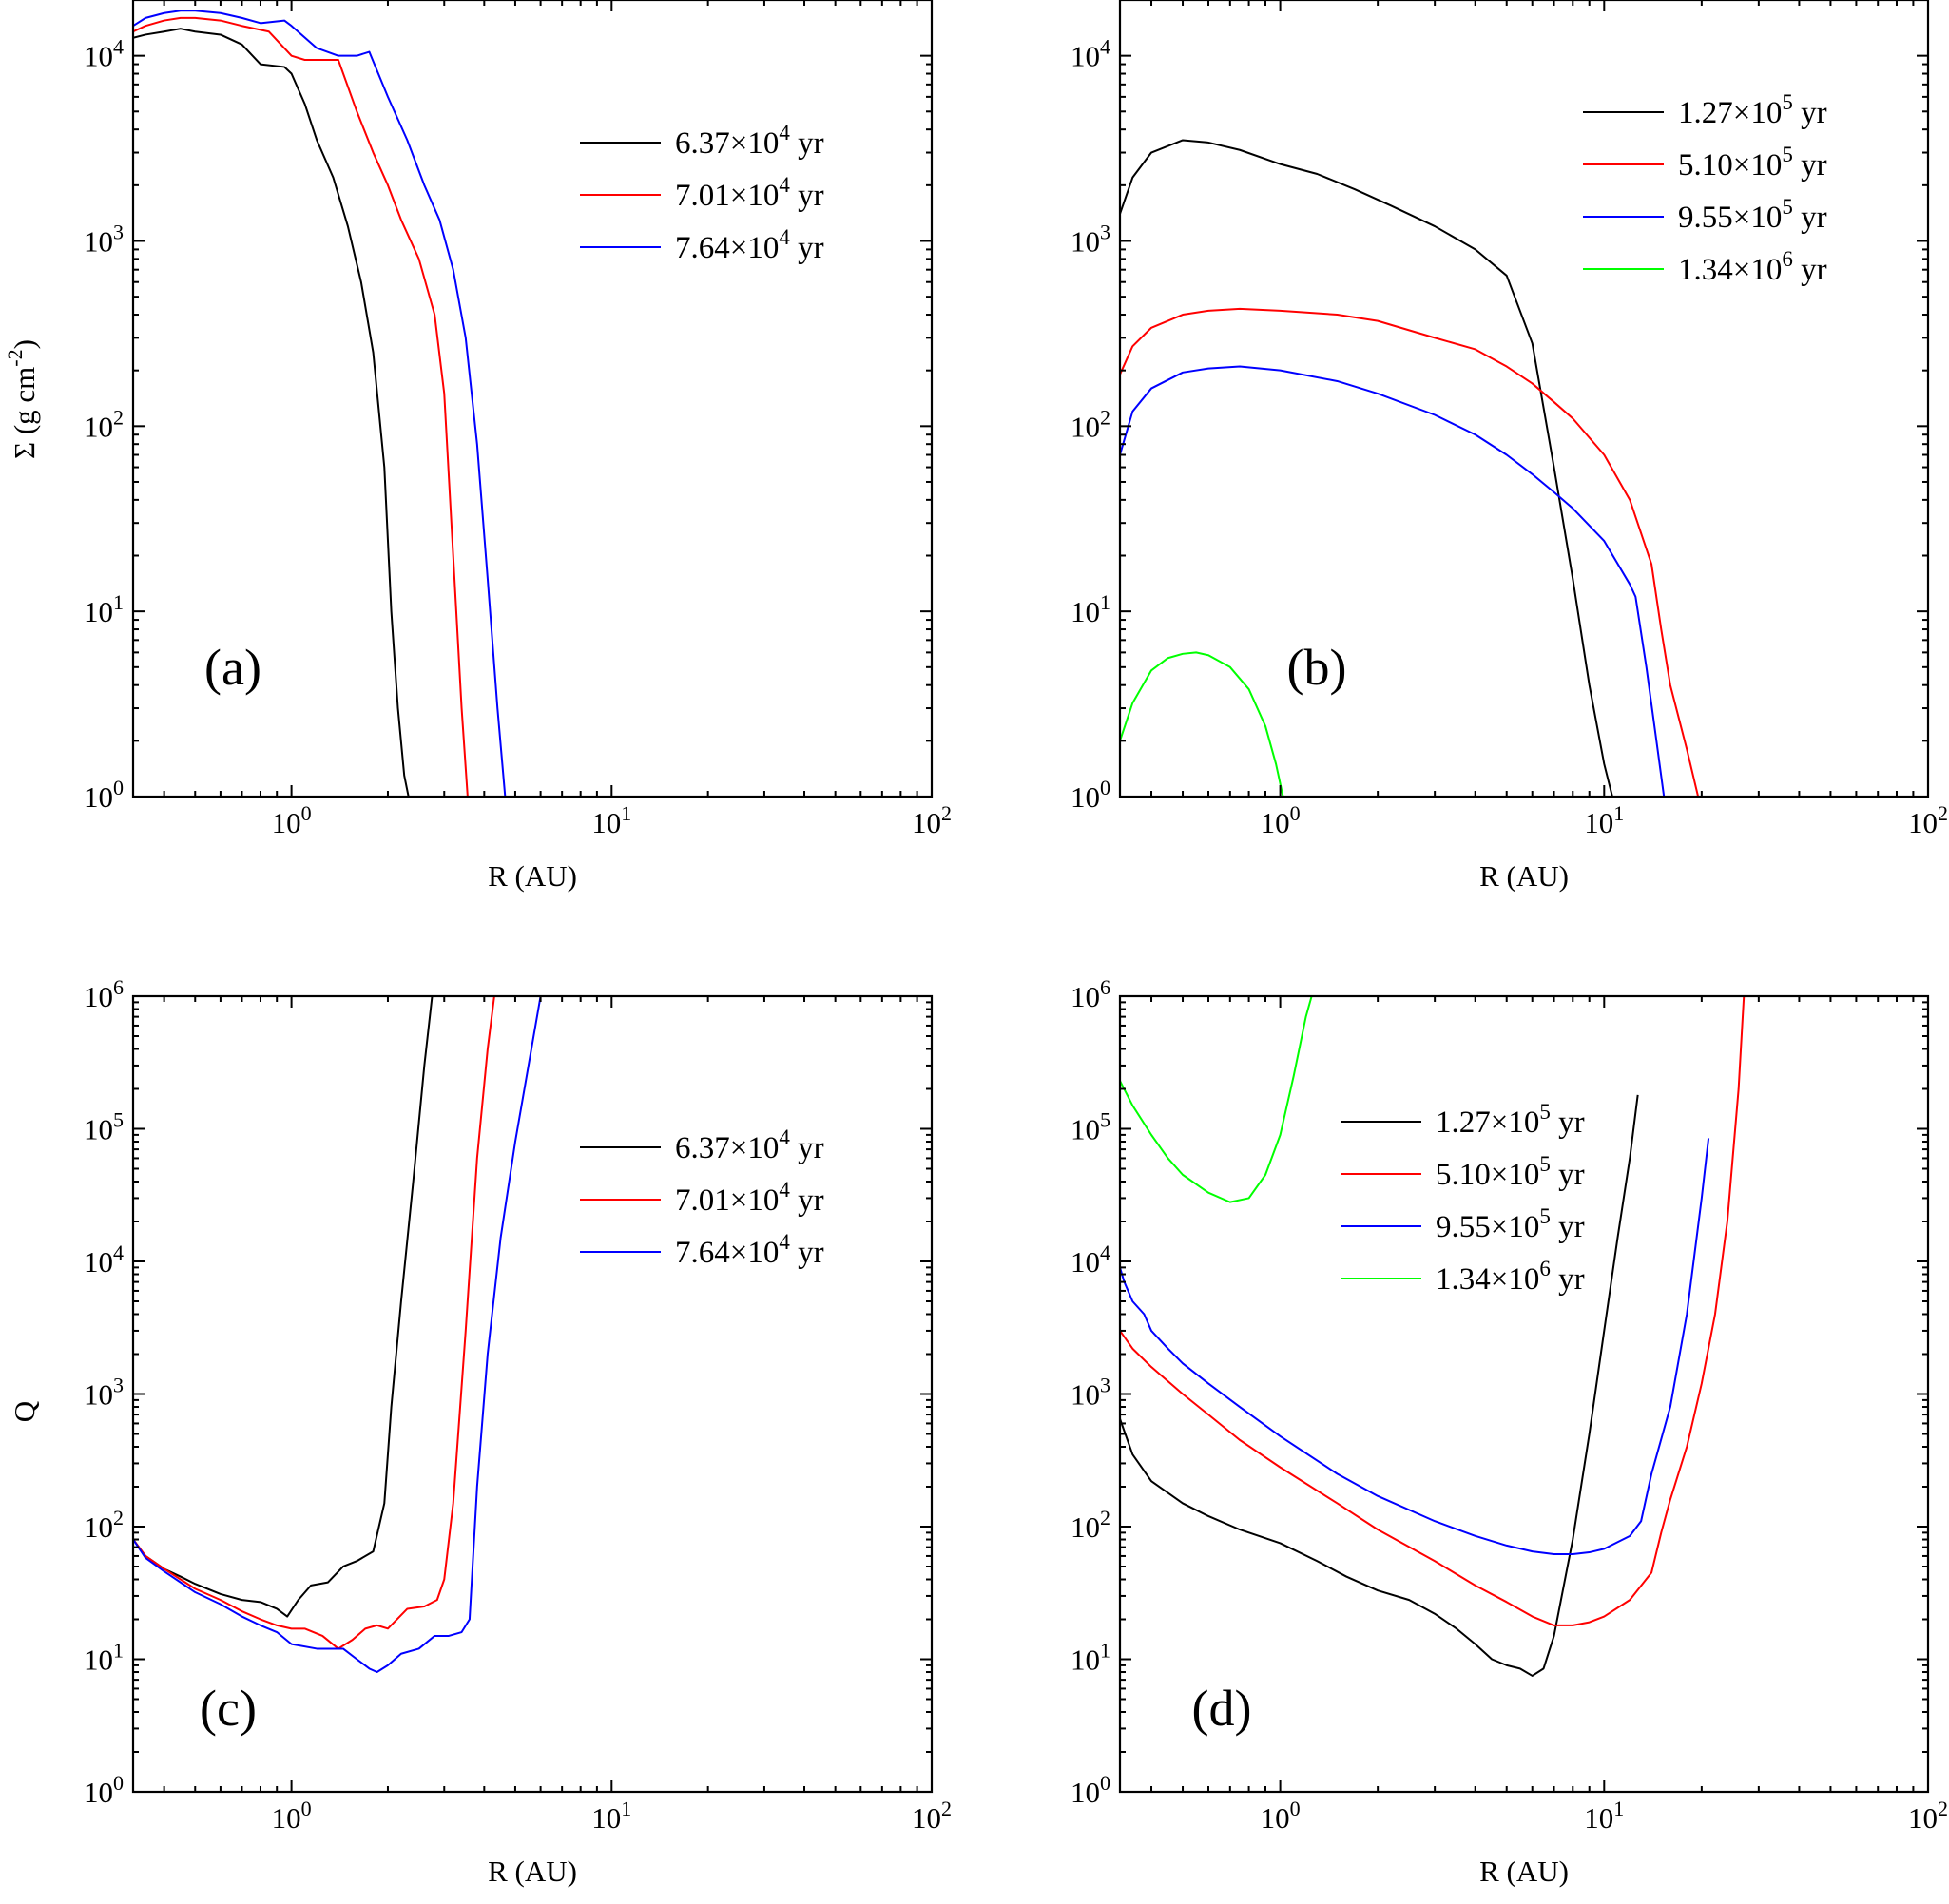  I want to click on y-axis-title: Q, so click(24, 1411).